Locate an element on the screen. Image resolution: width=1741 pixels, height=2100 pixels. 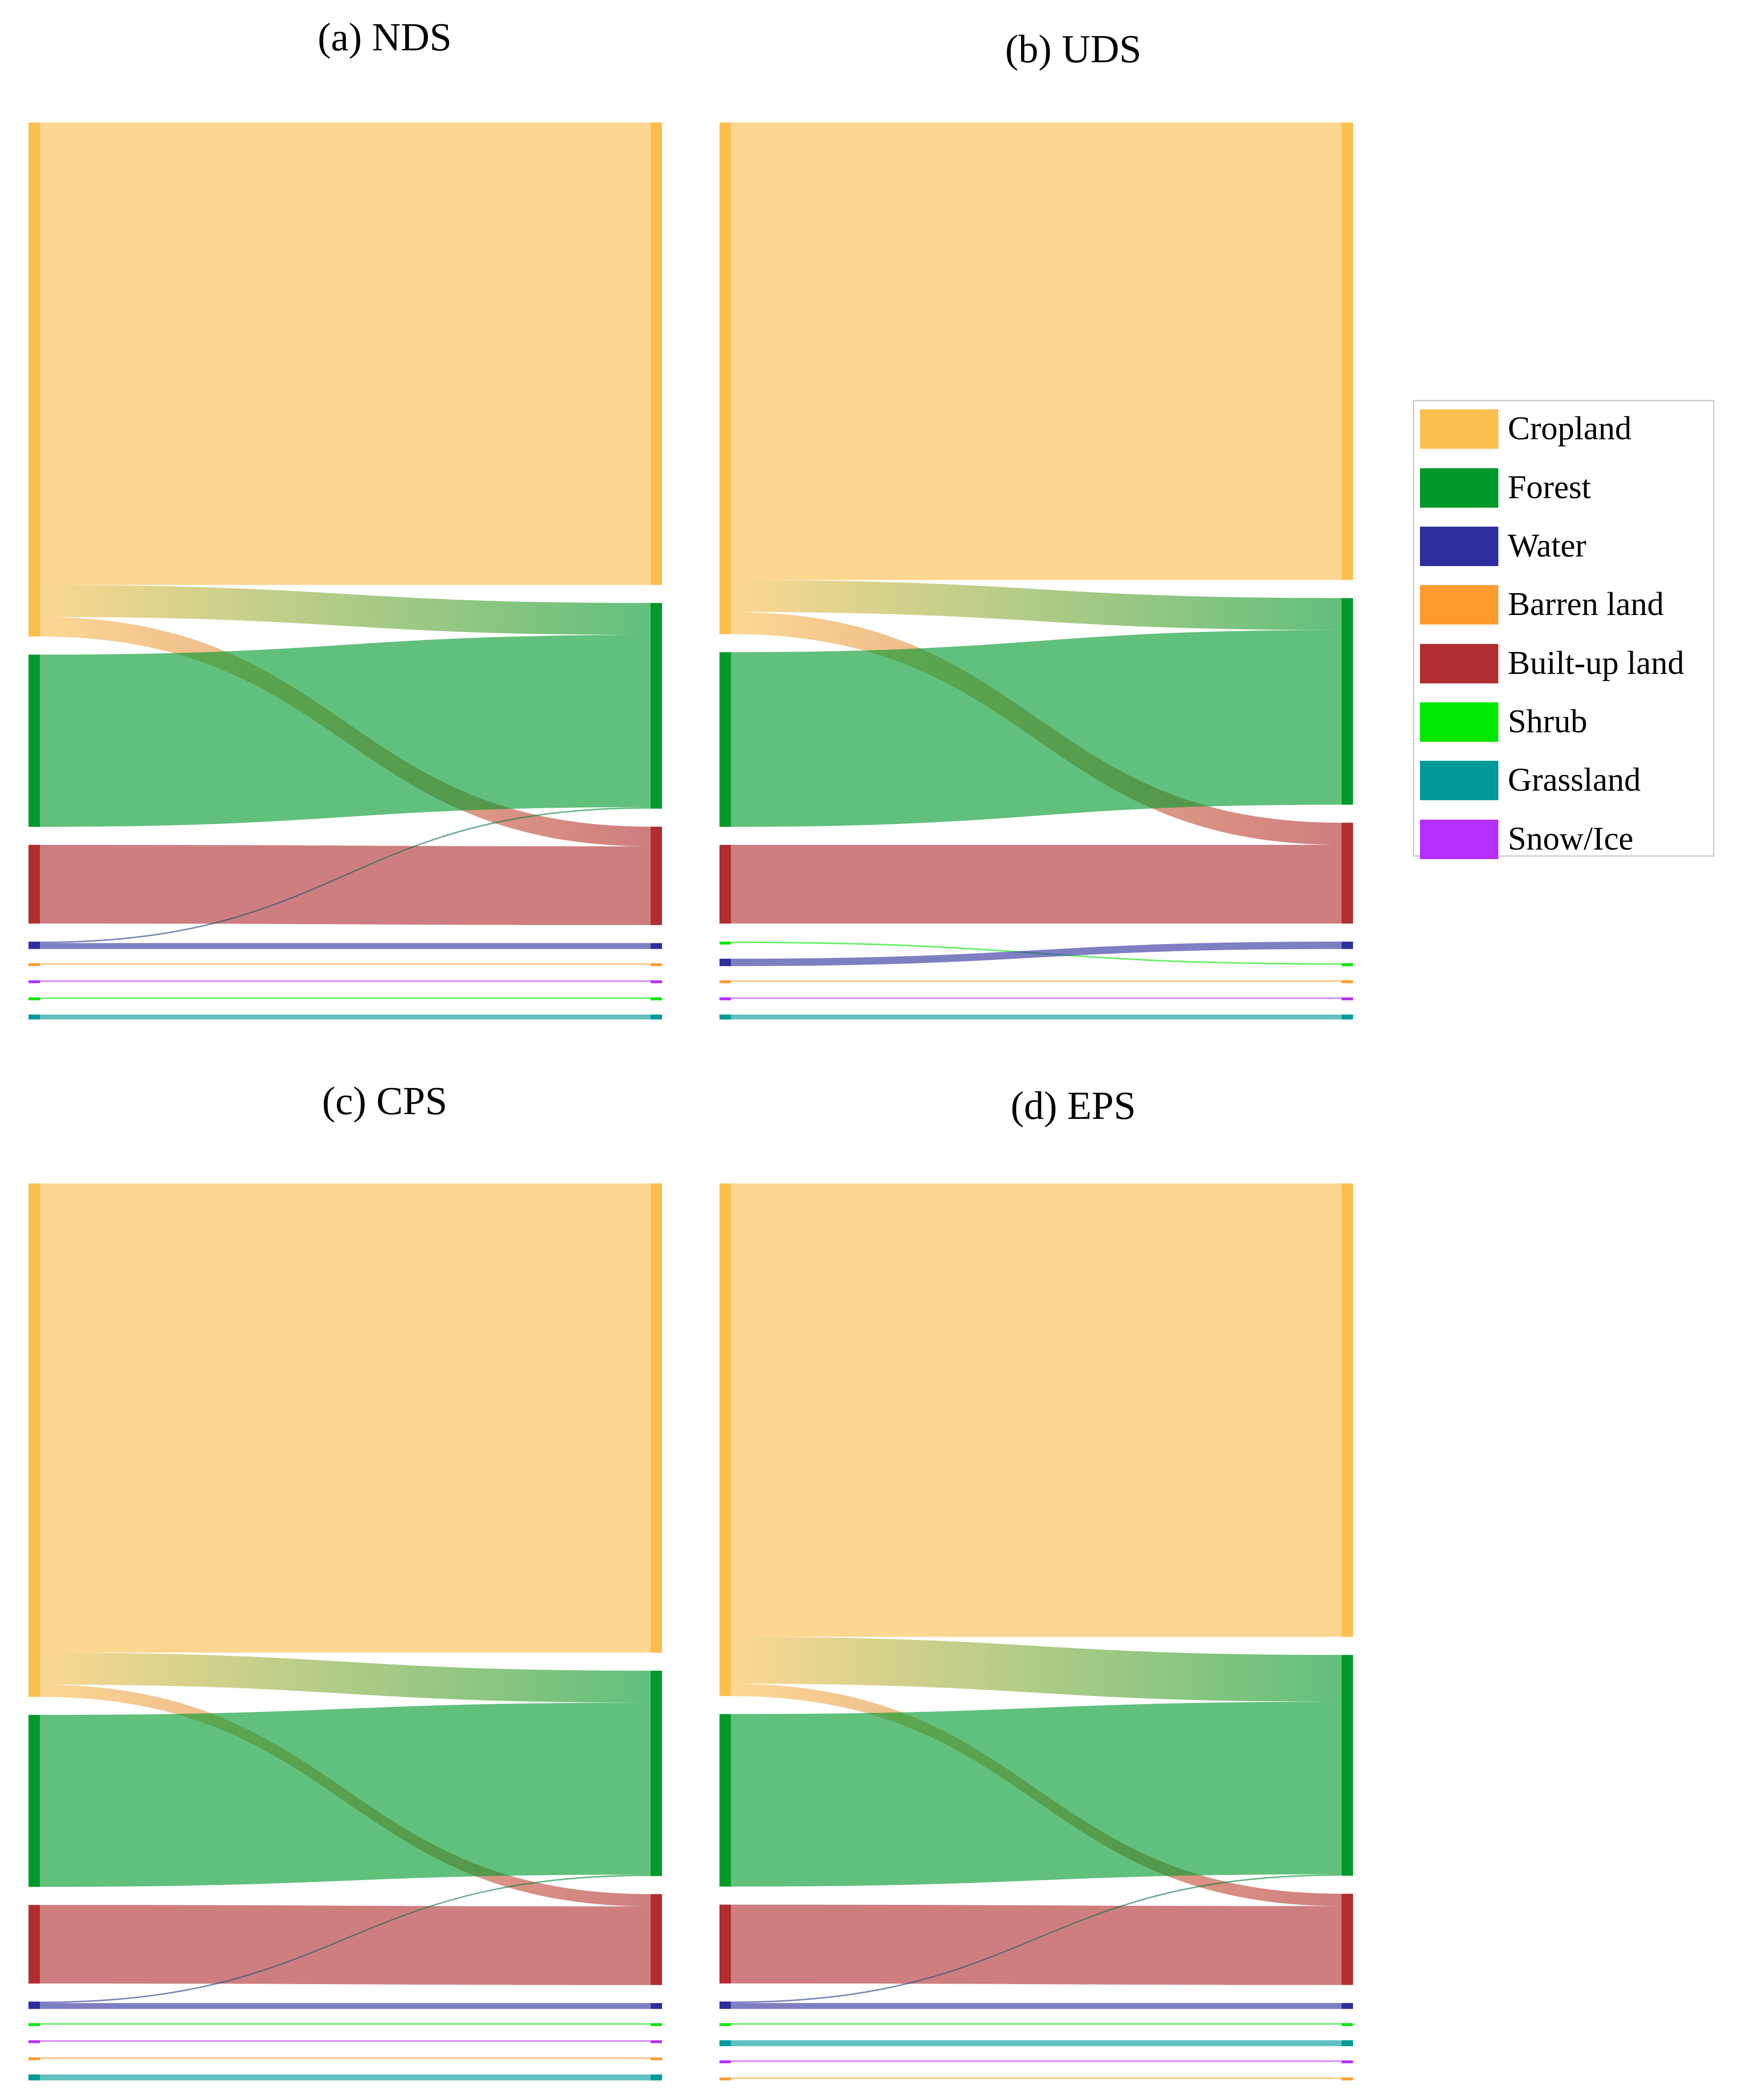
panel-title-eps: (d) EPS is located at coordinates (1073, 1106).